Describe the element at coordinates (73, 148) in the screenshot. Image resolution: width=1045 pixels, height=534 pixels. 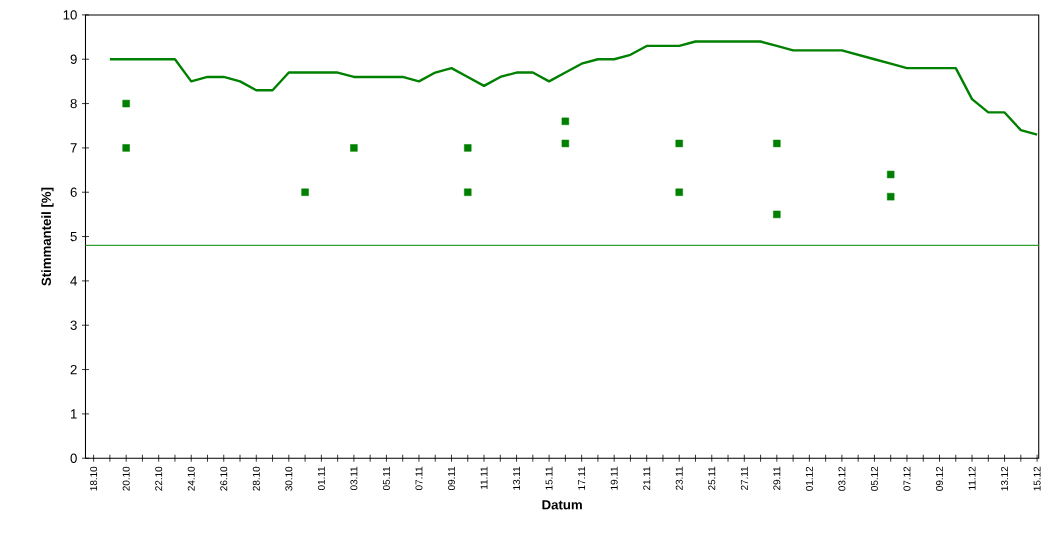
I see `y-tick-label: 7` at that location.